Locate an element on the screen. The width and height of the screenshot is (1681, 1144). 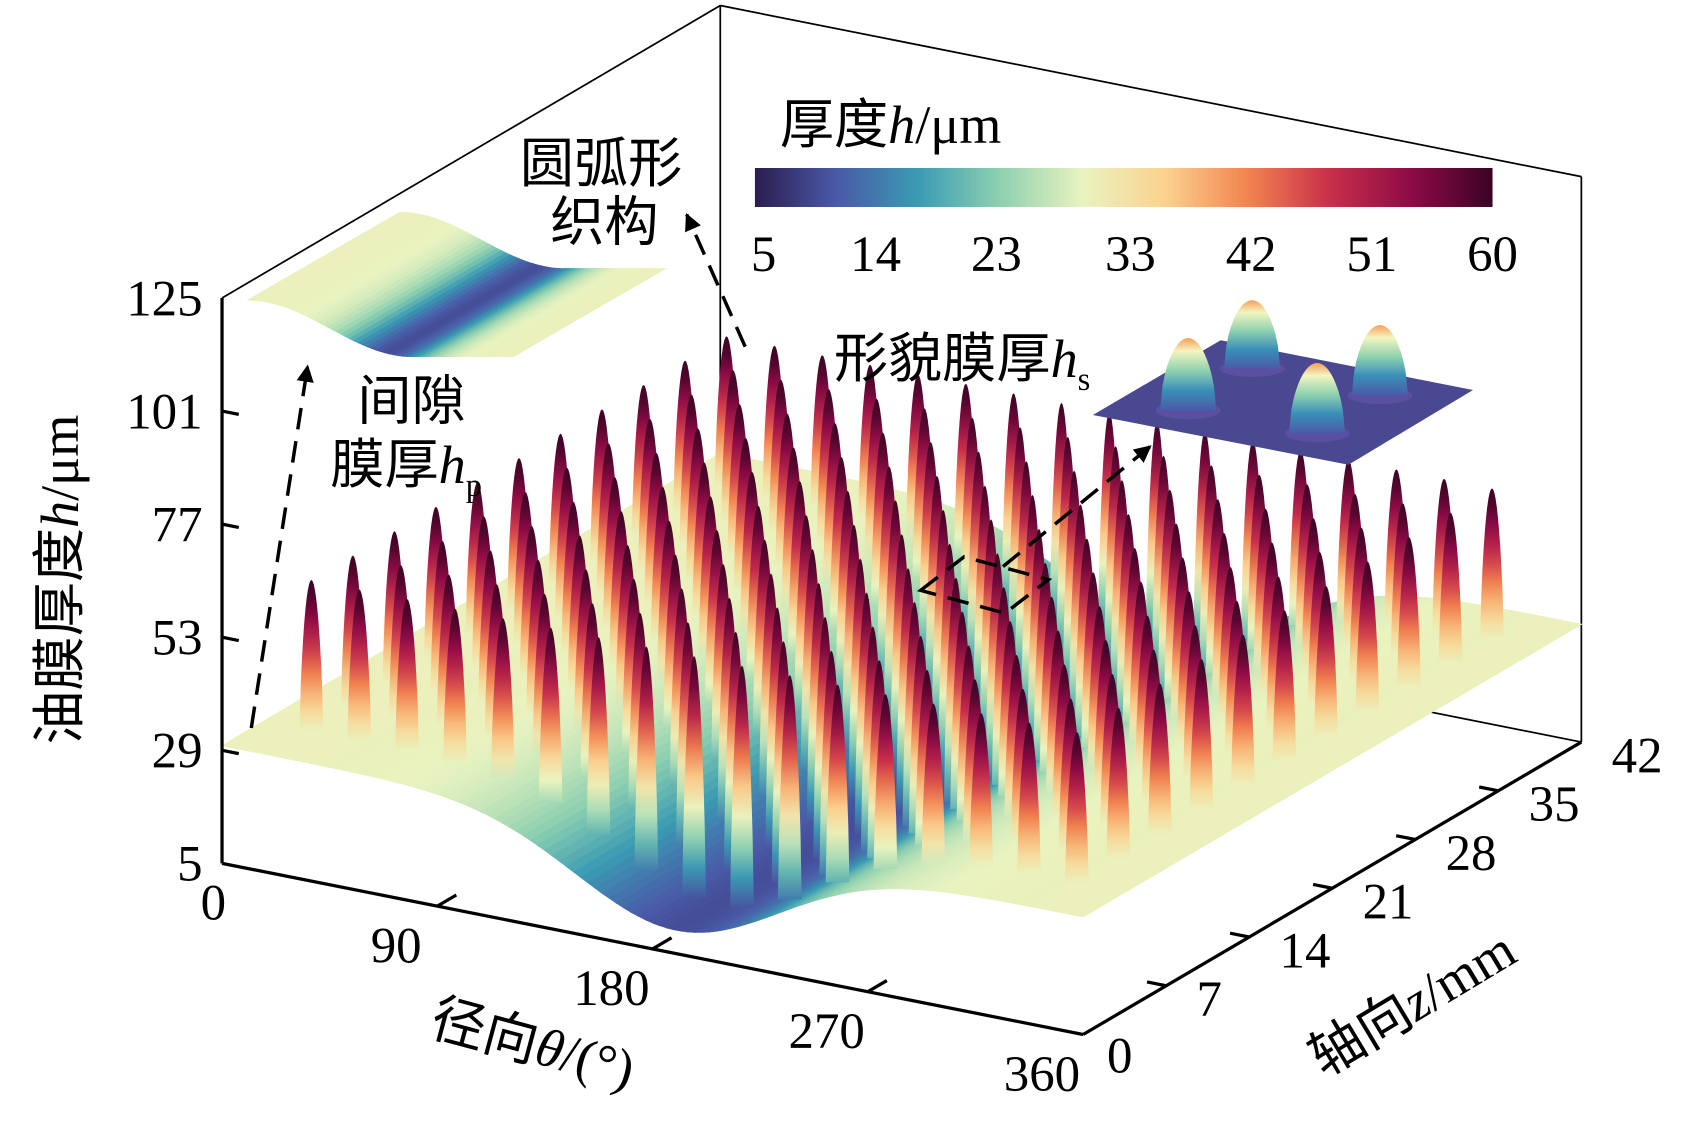
h-tick-label: 77 is located at coordinates (177, 525).